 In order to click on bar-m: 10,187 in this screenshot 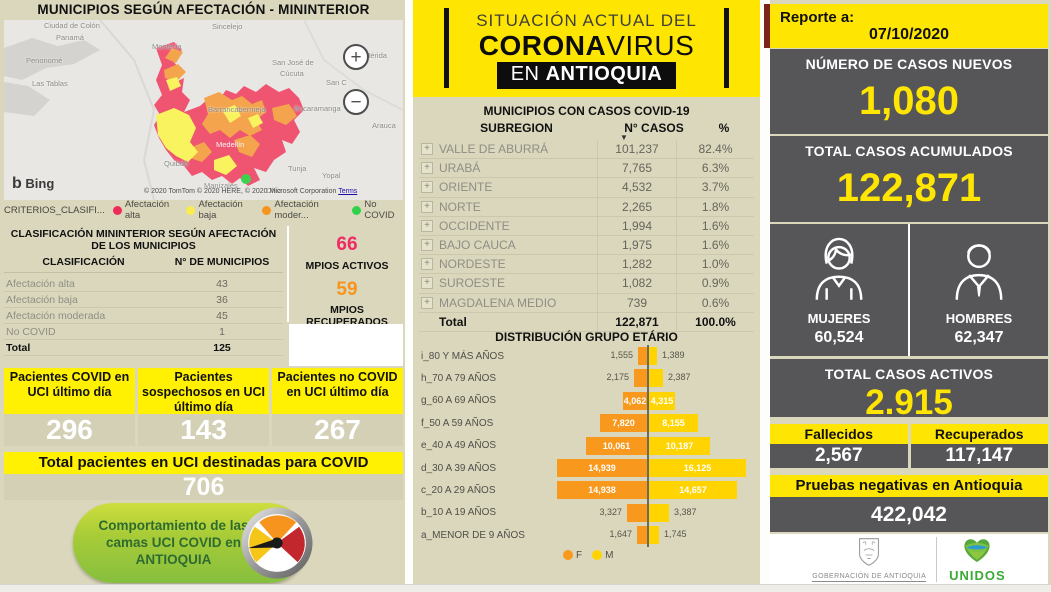, I will do `click(679, 445)`.